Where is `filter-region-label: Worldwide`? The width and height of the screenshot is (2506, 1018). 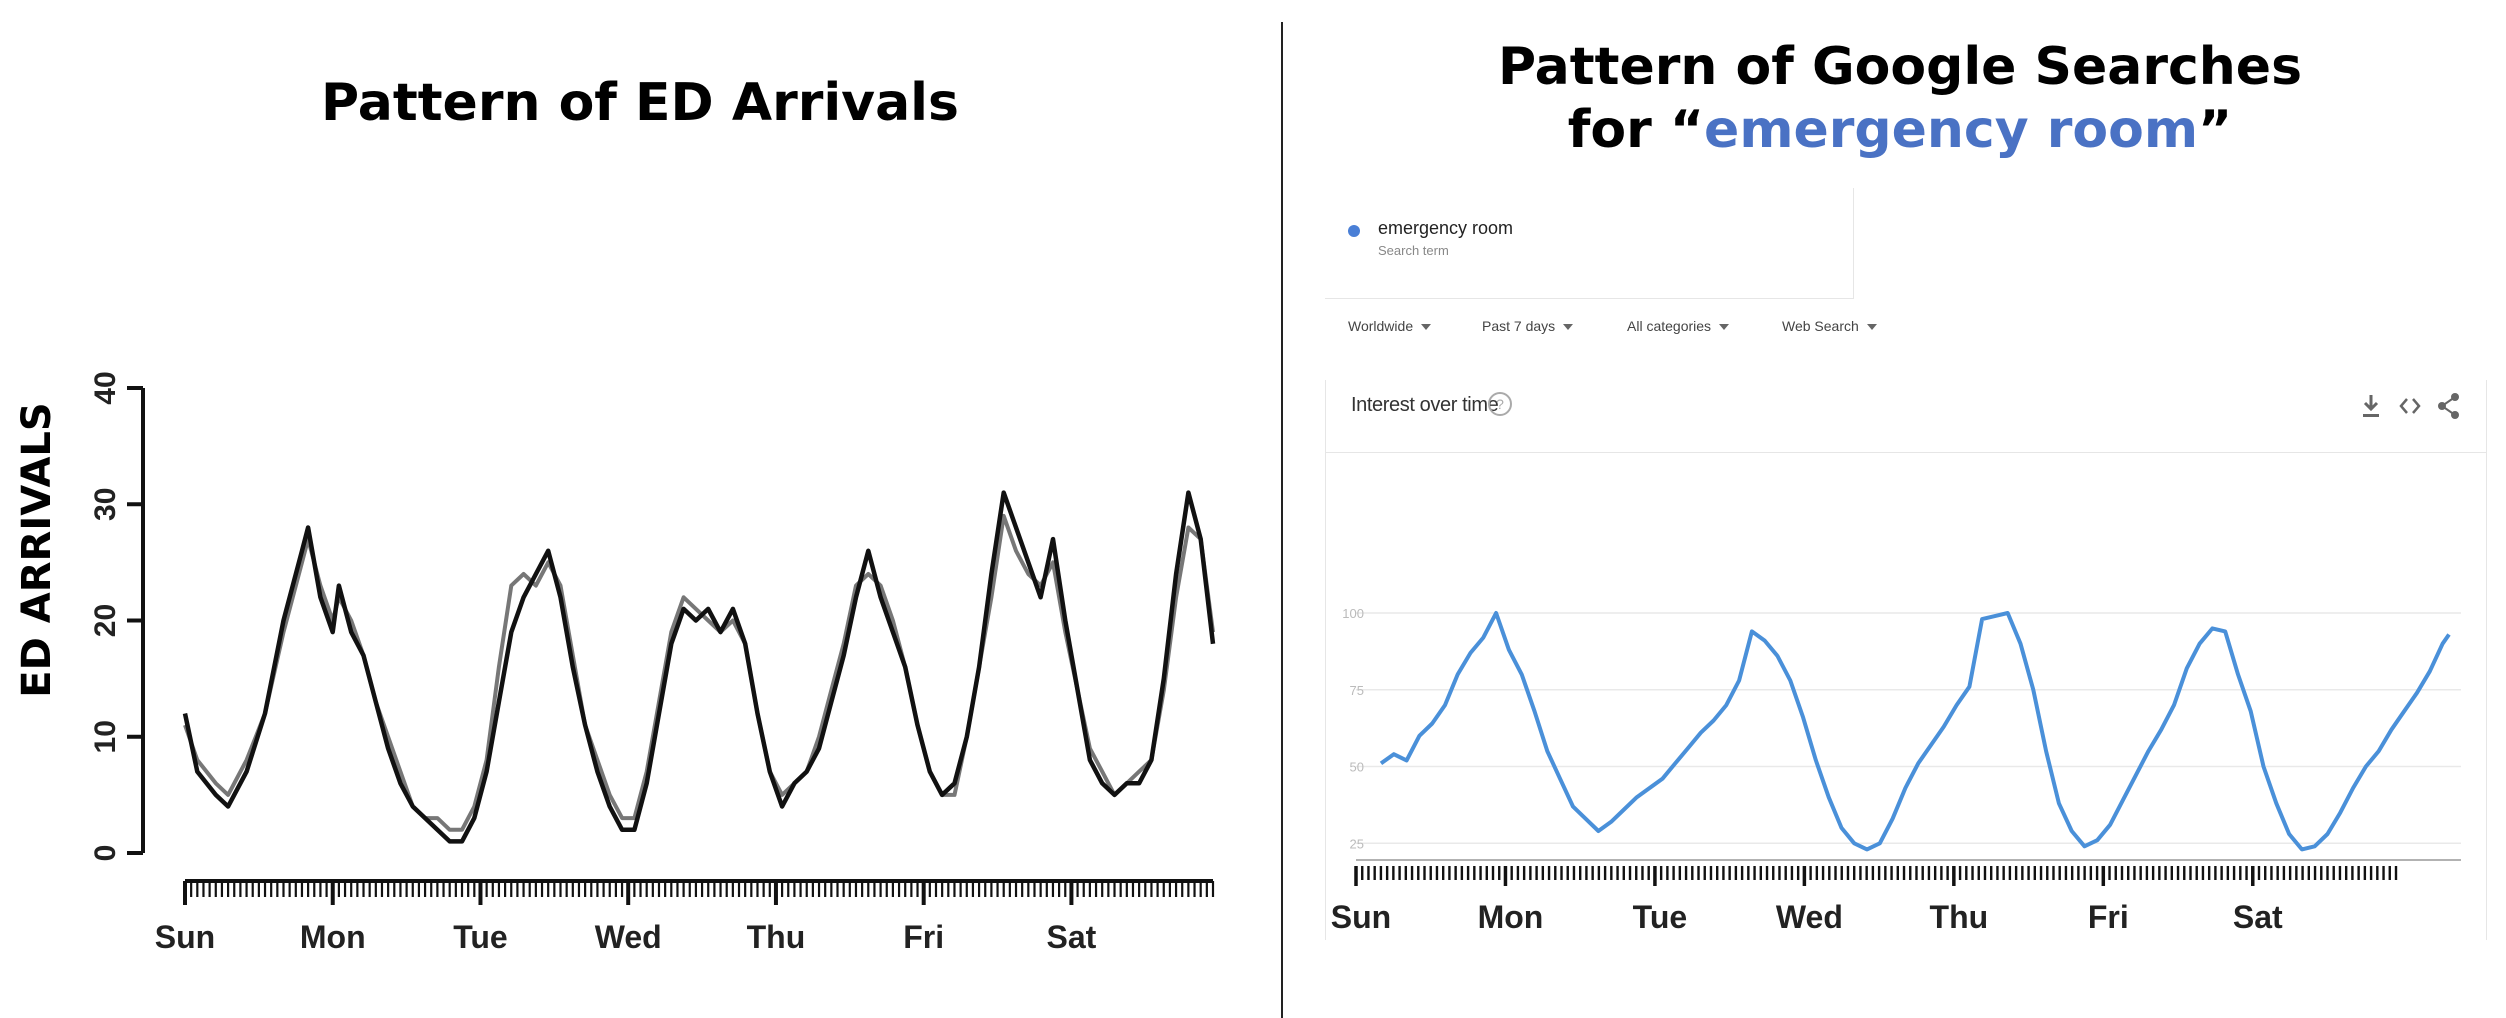 filter-region-label: Worldwide is located at coordinates (1381, 326).